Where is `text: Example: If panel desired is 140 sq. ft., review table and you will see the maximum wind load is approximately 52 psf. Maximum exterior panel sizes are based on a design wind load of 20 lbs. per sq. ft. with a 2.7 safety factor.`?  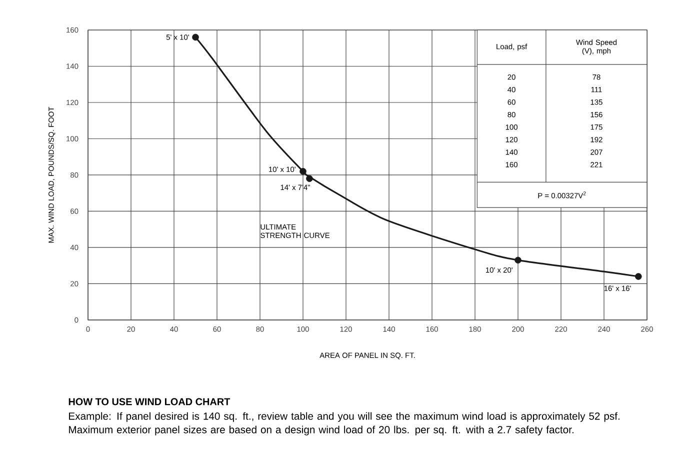
text: Example: If panel desired is 140 sq. ft., review table and you will see the maximum wind load is approximately 52 psf. Maximum exterior panel sizes are based on a design wind load of 20 lbs. per sq. ft. with a 2.7 safety factor. is located at coordinates (344, 424).